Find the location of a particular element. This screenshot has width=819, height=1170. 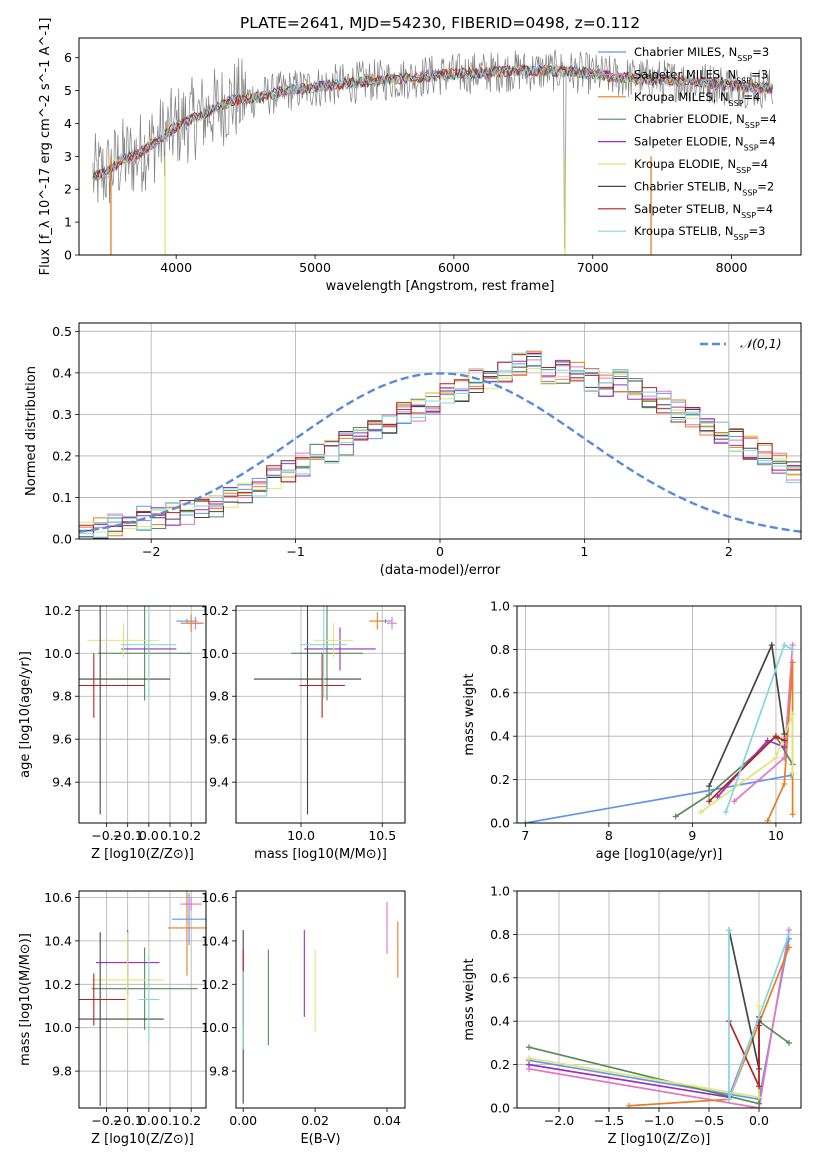

spectrum-xtick-label: 4000 is located at coordinates (176, 267).